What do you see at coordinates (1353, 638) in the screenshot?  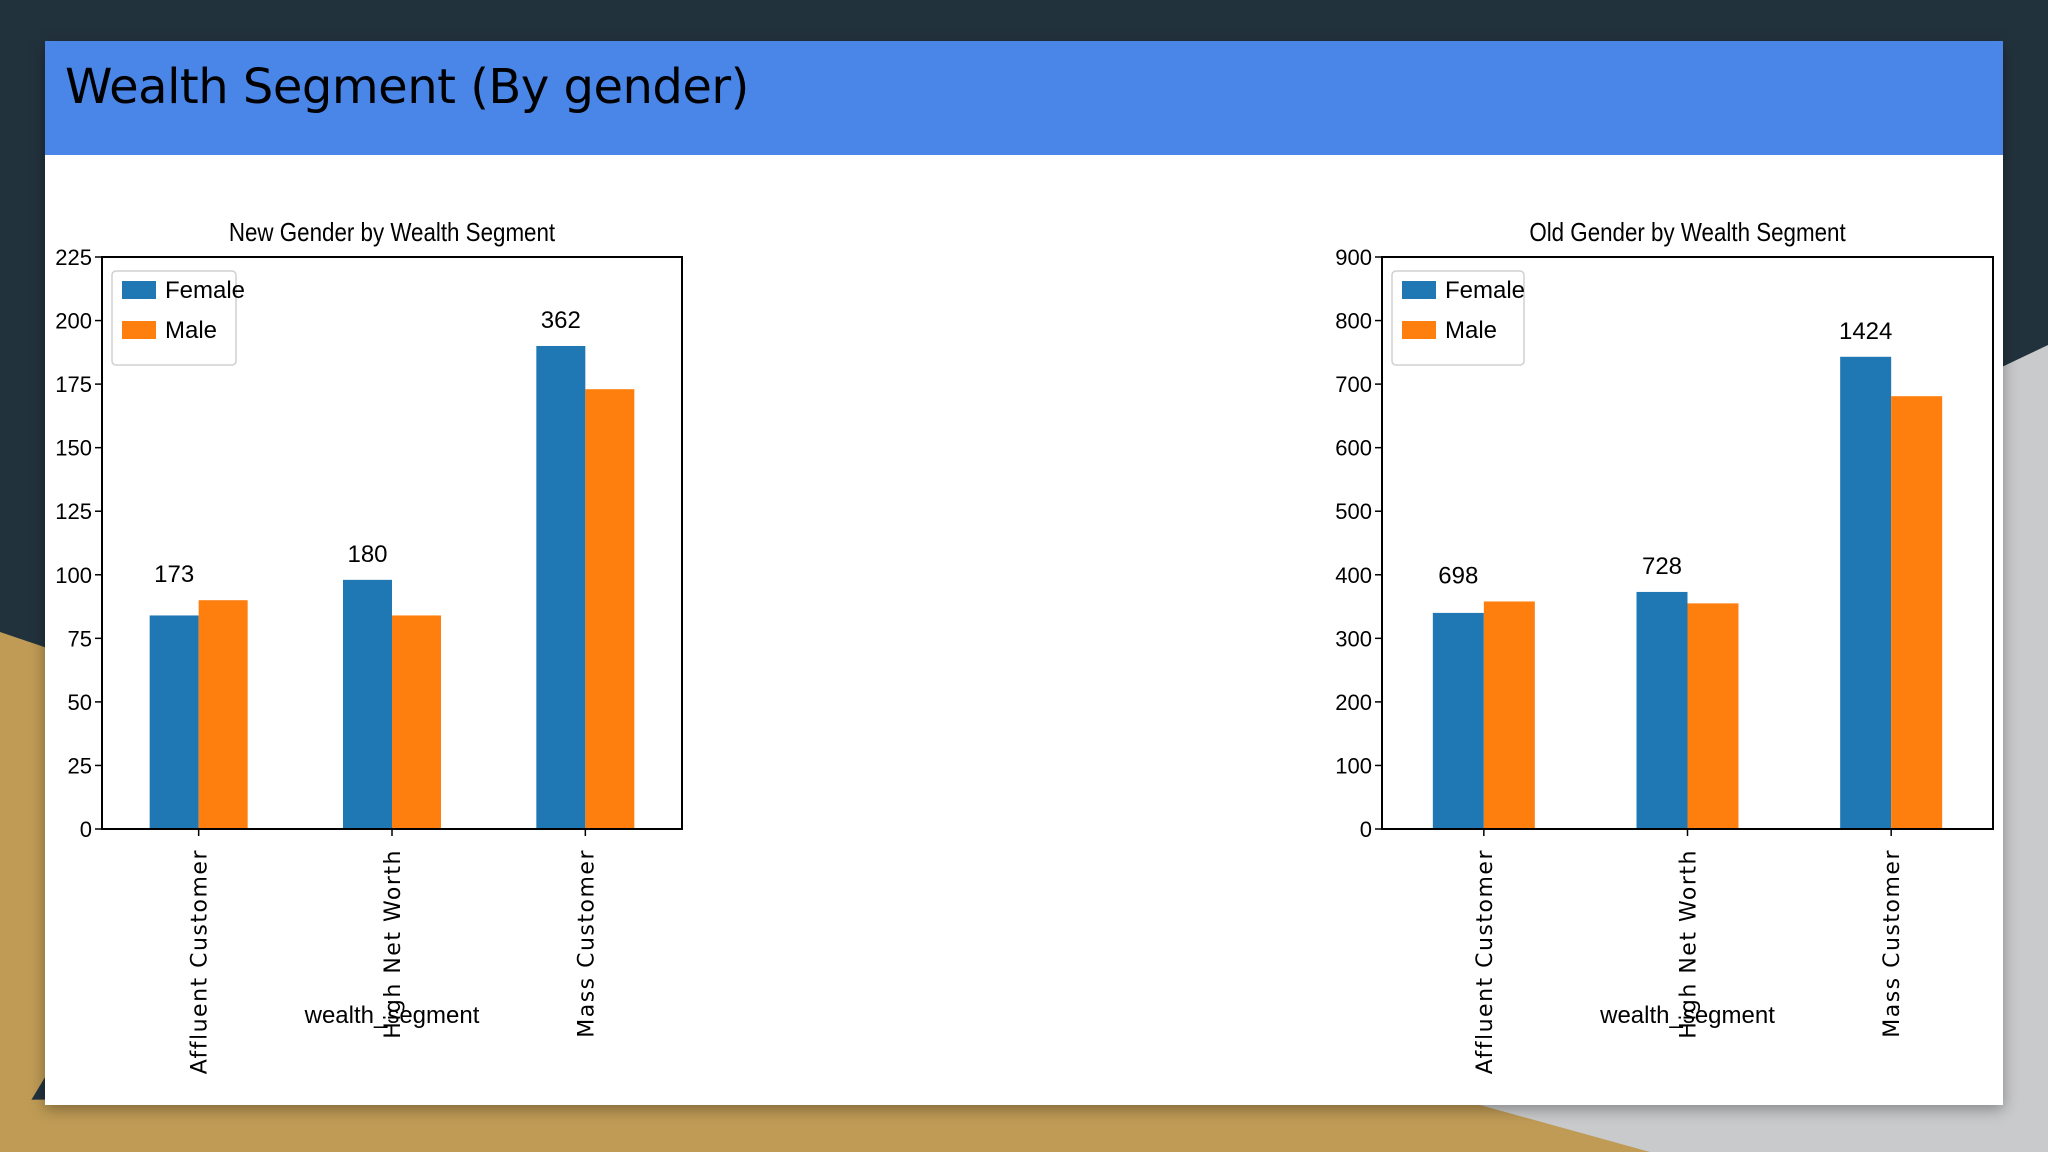 I see `y-tick-label: 300` at bounding box center [1353, 638].